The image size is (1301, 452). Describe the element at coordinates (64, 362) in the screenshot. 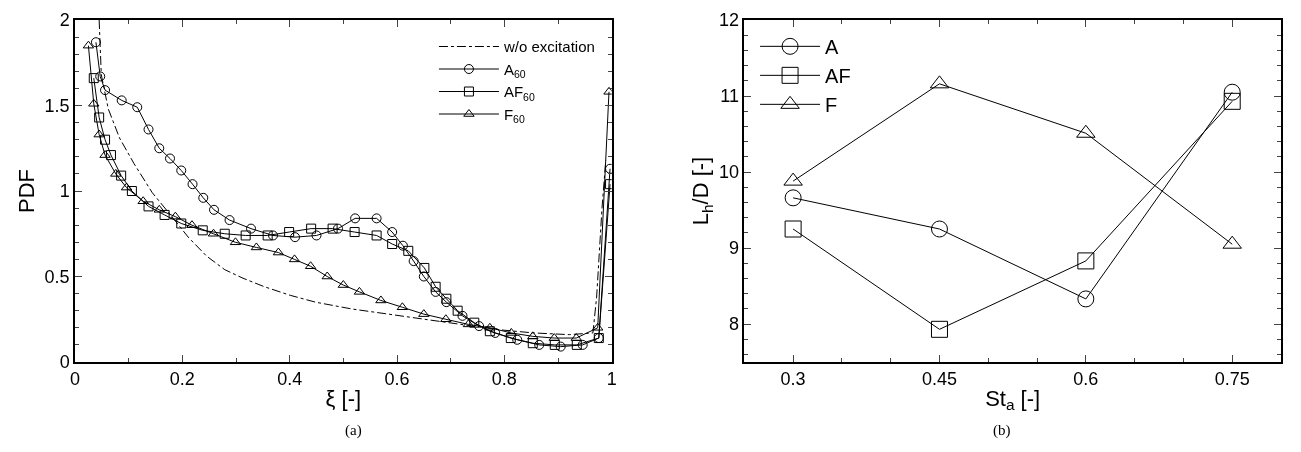

I see `y-tick-label: 0` at that location.